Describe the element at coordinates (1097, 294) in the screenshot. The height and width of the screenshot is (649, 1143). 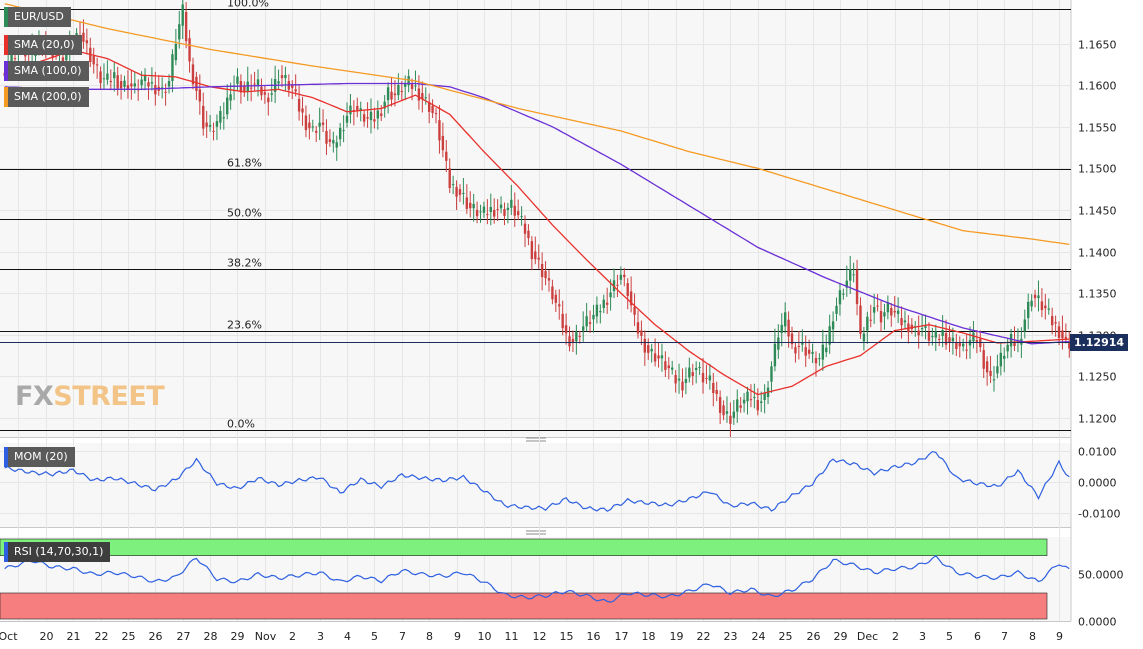
I see `y-tick-label: 1.1350` at that location.